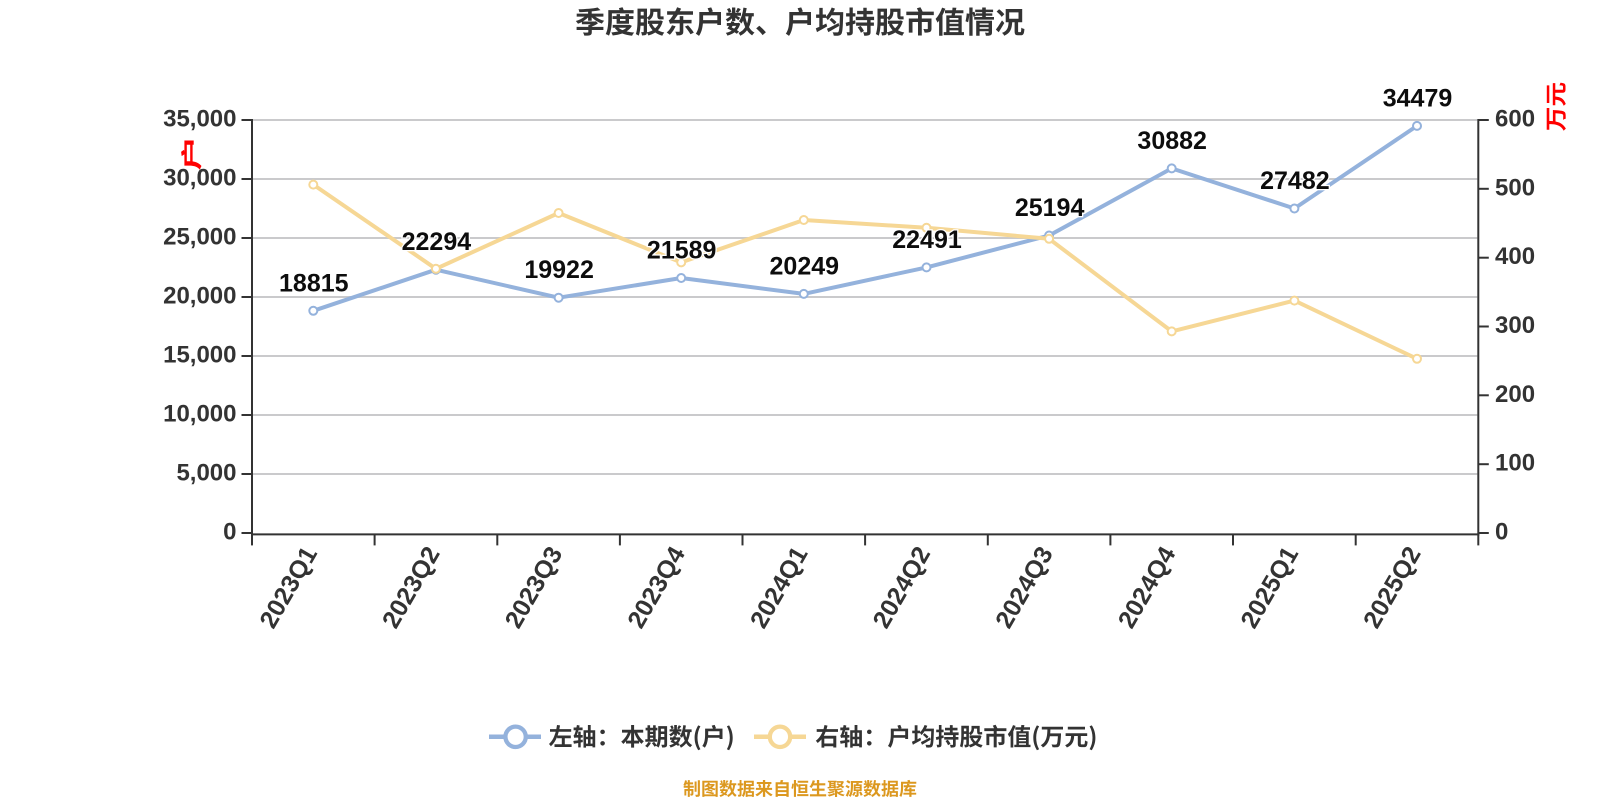  Describe the element at coordinates (1295, 181) in the screenshot. I see `svg-text: 27482` at that location.